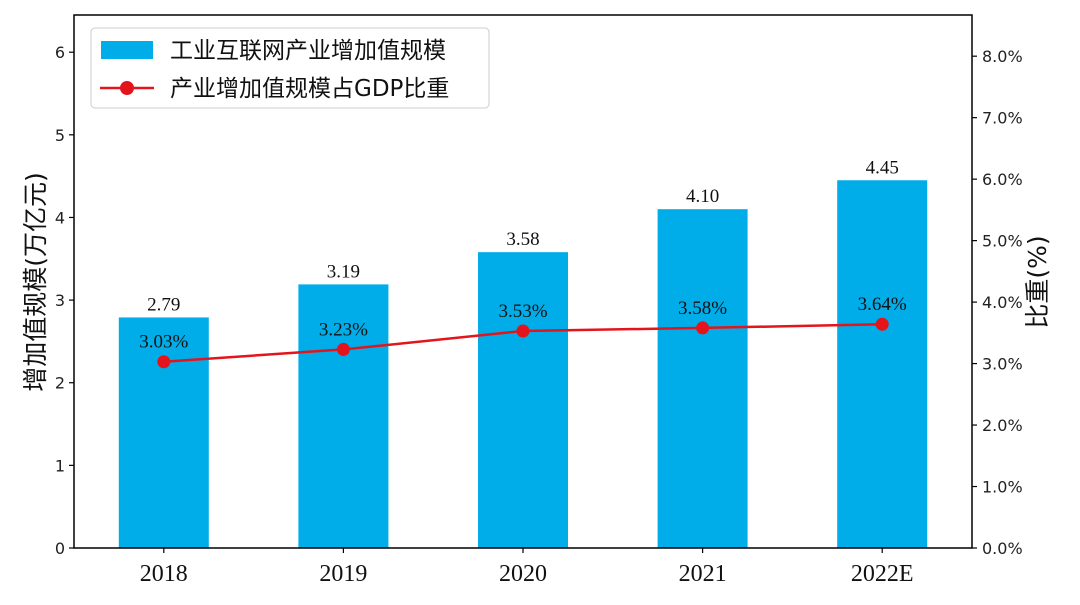  What do you see at coordinates (163, 342) in the screenshot?
I see `ratio-label: 3.03%` at bounding box center [163, 342].